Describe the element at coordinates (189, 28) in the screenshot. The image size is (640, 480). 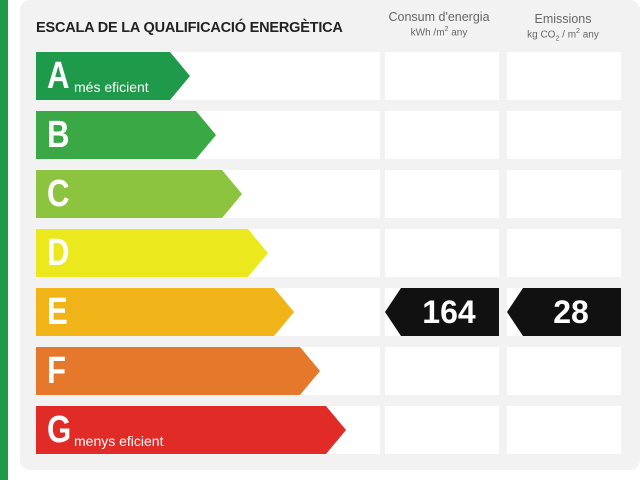
I see `page-title: ESCALA DE LA QUALIFICACIÓ ENERGÈTICA` at that location.